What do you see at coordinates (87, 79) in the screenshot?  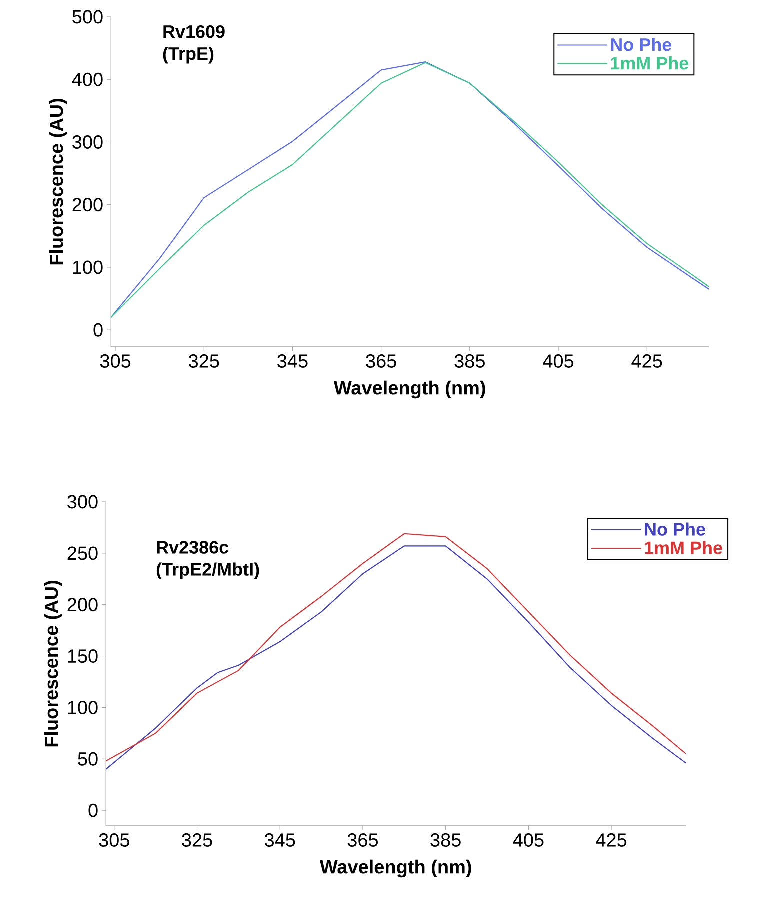 I see `y-tick-label: 400` at bounding box center [87, 79].